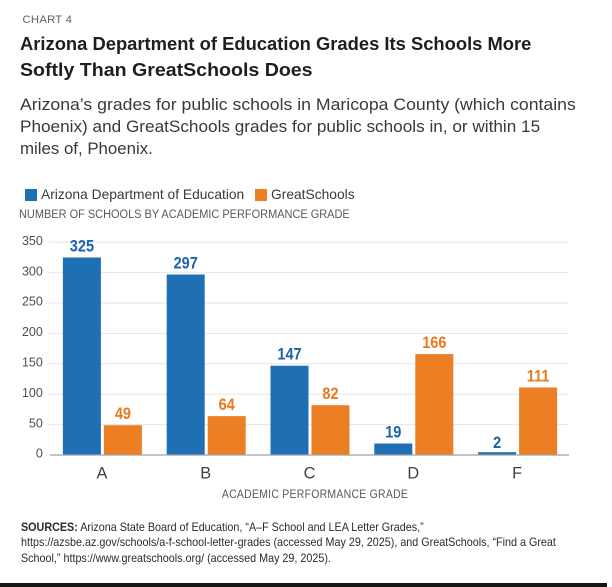 The image size is (612, 587). I want to click on svg-text: 147, so click(289, 355).